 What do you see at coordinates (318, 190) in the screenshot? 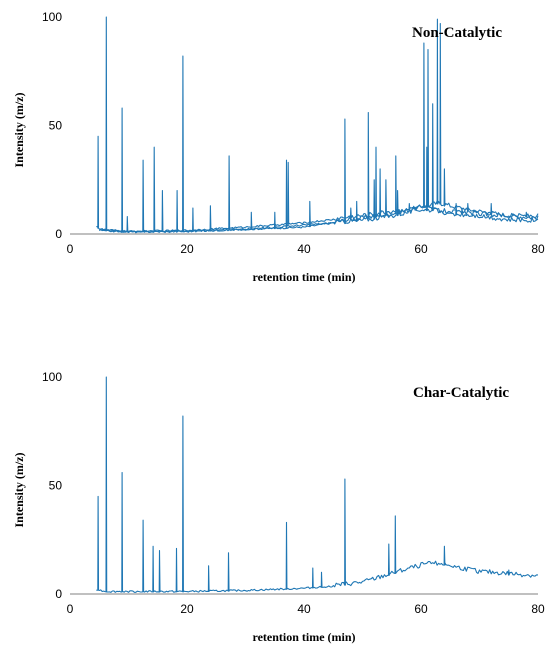
I see `chromatogram-trace` at bounding box center [318, 190].